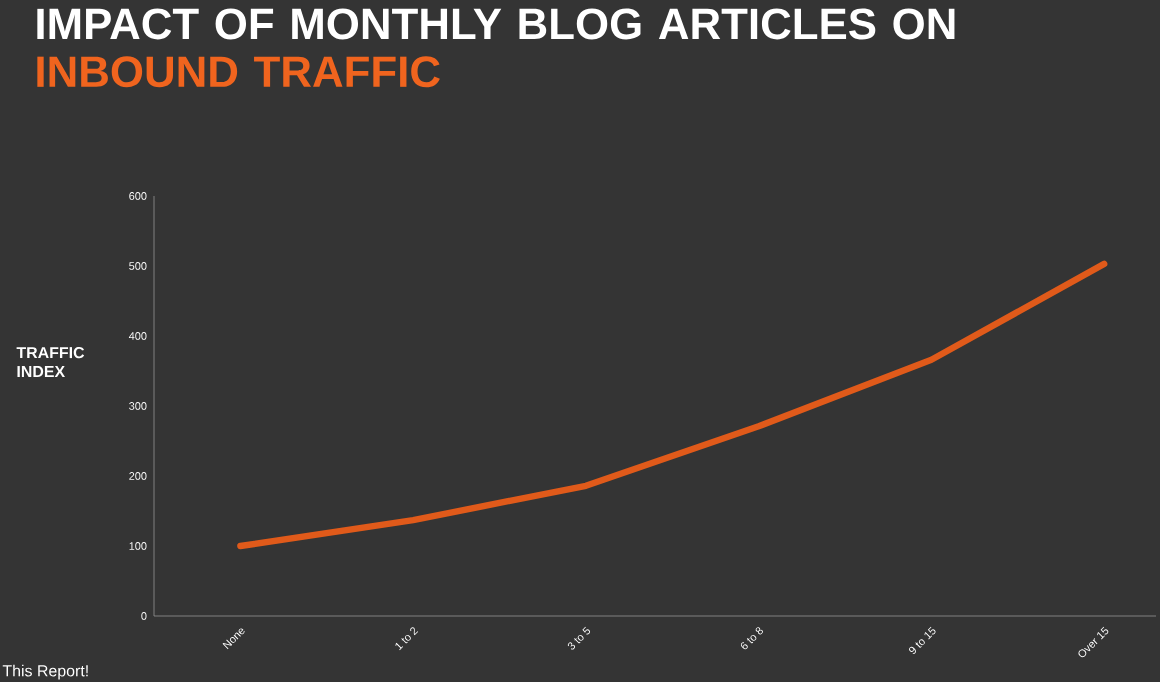 The height and width of the screenshot is (682, 1160). I want to click on chart-title: IMPACT OF MONTHLY BLOG ARTICLES ON, so click(496, 24).